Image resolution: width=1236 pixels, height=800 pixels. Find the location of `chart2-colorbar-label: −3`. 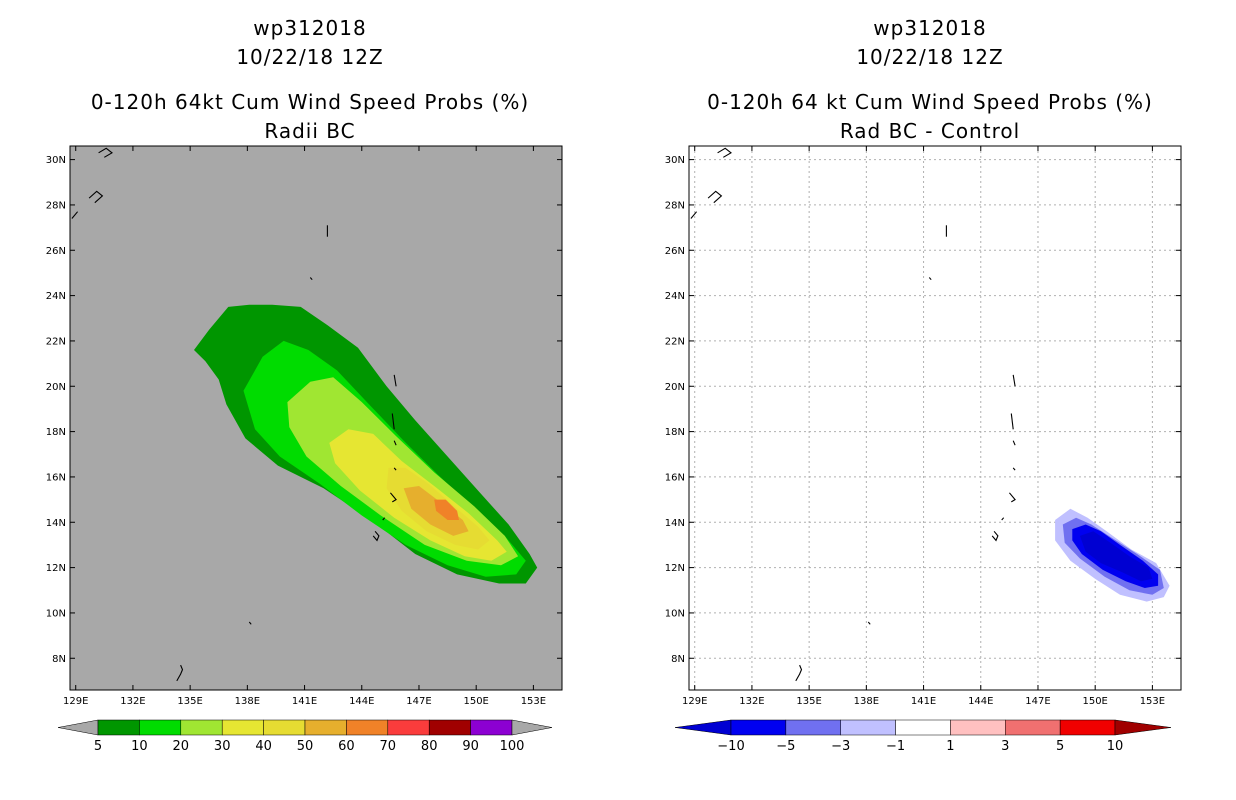

chart2-colorbar-label: −3 is located at coordinates (840, 746).